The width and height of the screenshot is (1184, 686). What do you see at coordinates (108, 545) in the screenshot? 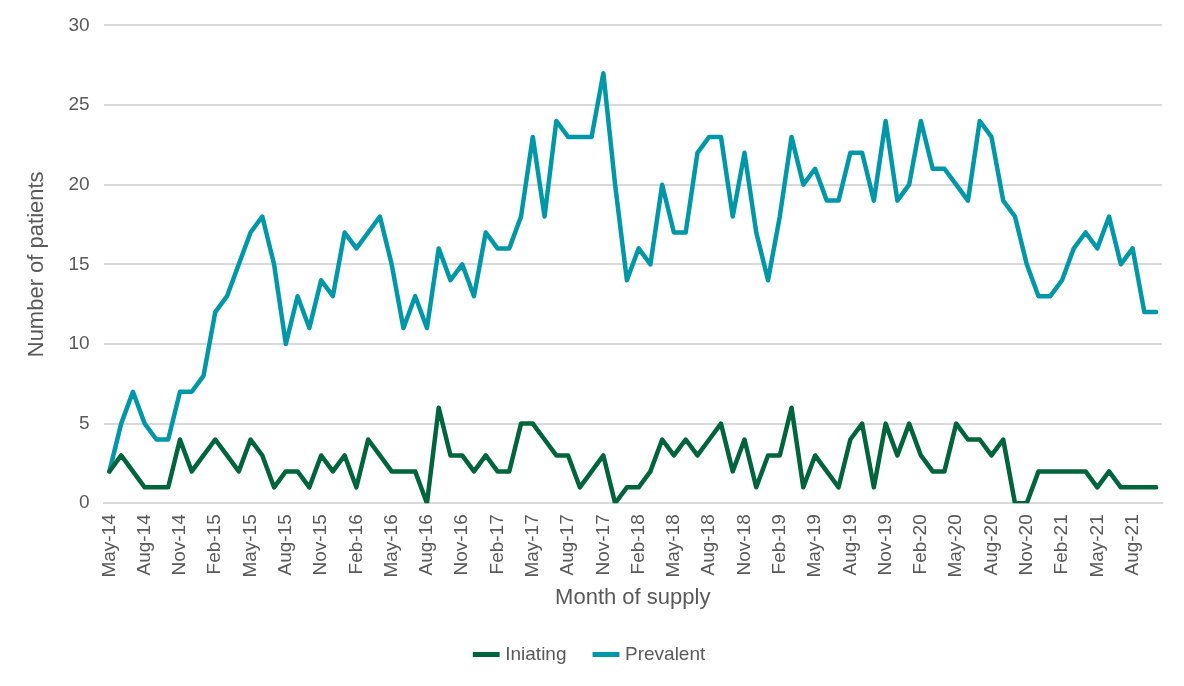
I see `x-tick-label: May-14` at bounding box center [108, 545].